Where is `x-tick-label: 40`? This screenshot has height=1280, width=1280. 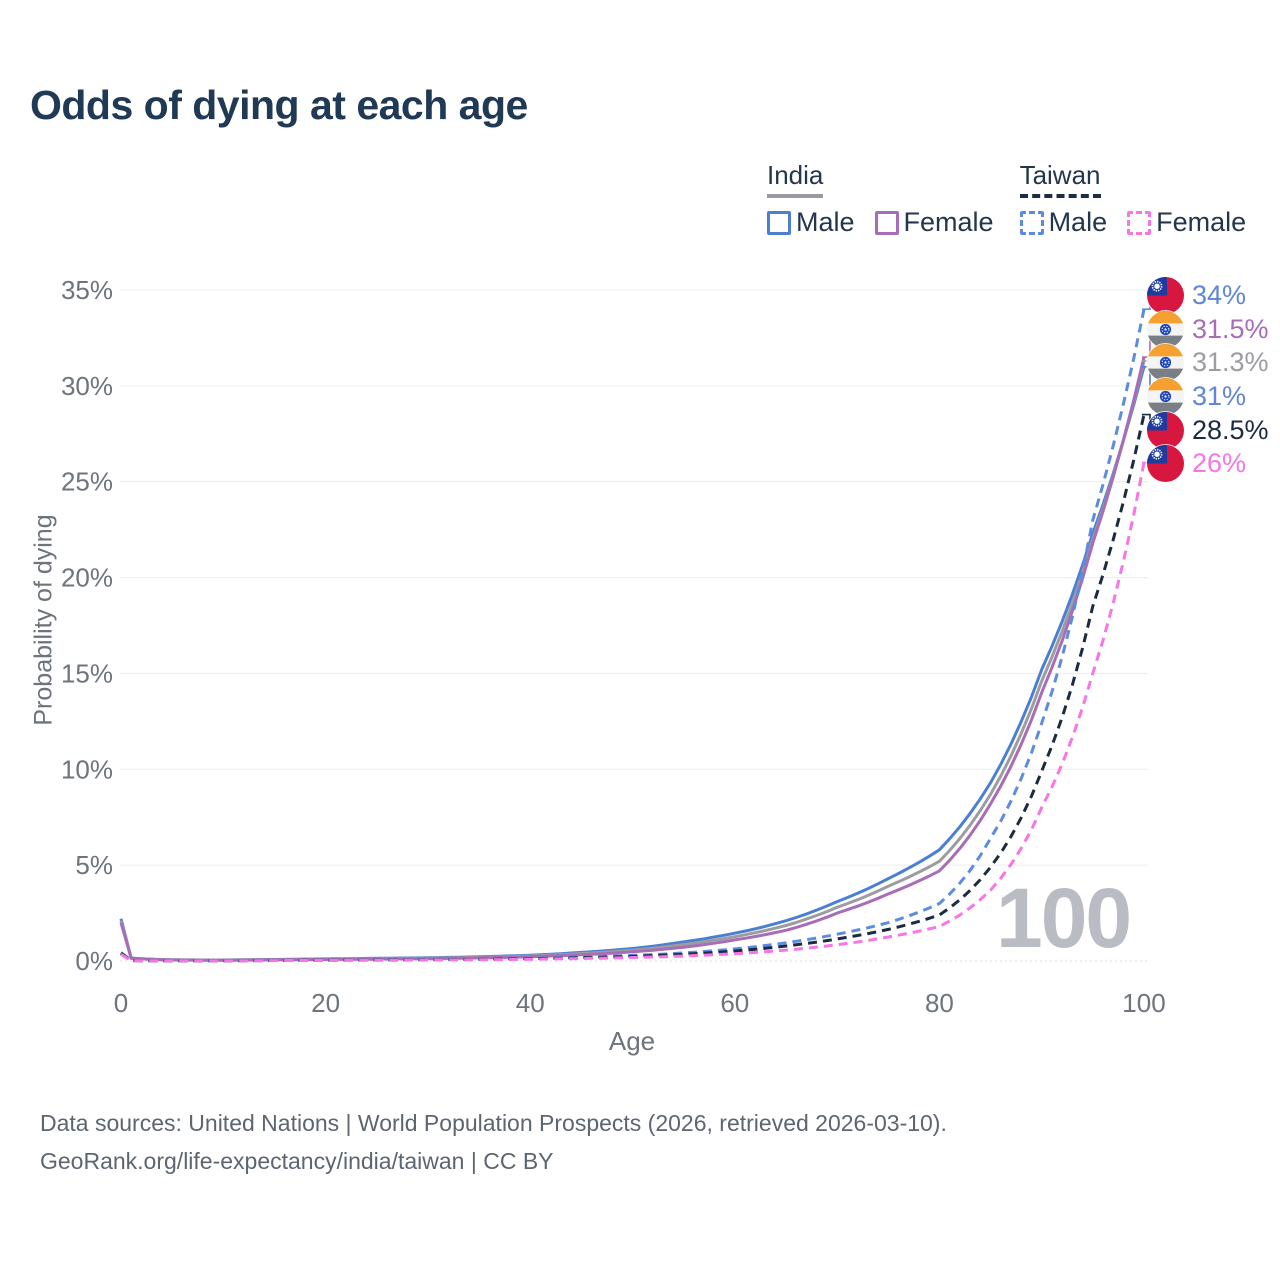 x-tick-label: 40 is located at coordinates (530, 1003).